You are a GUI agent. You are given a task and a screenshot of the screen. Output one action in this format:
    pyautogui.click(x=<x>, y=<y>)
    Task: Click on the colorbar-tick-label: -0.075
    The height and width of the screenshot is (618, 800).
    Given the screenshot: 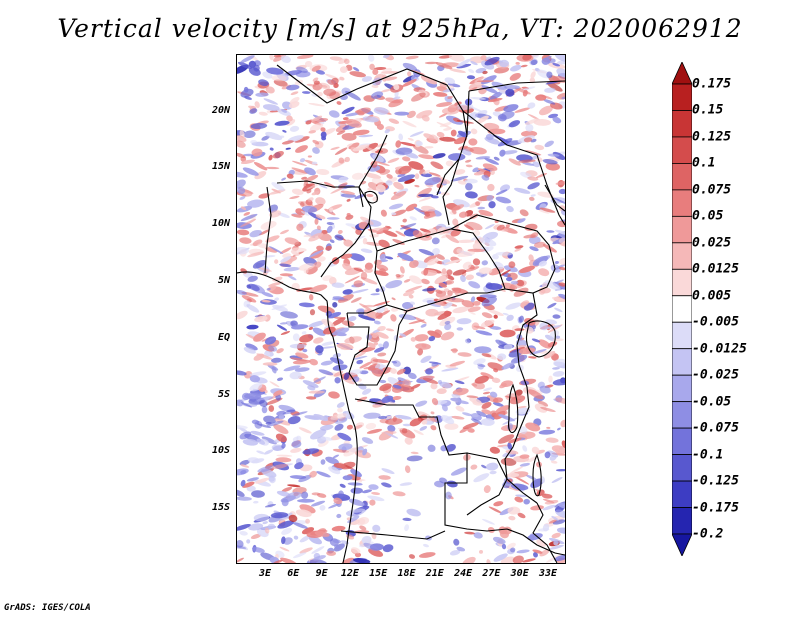 What is the action you would take?
    pyautogui.click(x=715, y=428)
    